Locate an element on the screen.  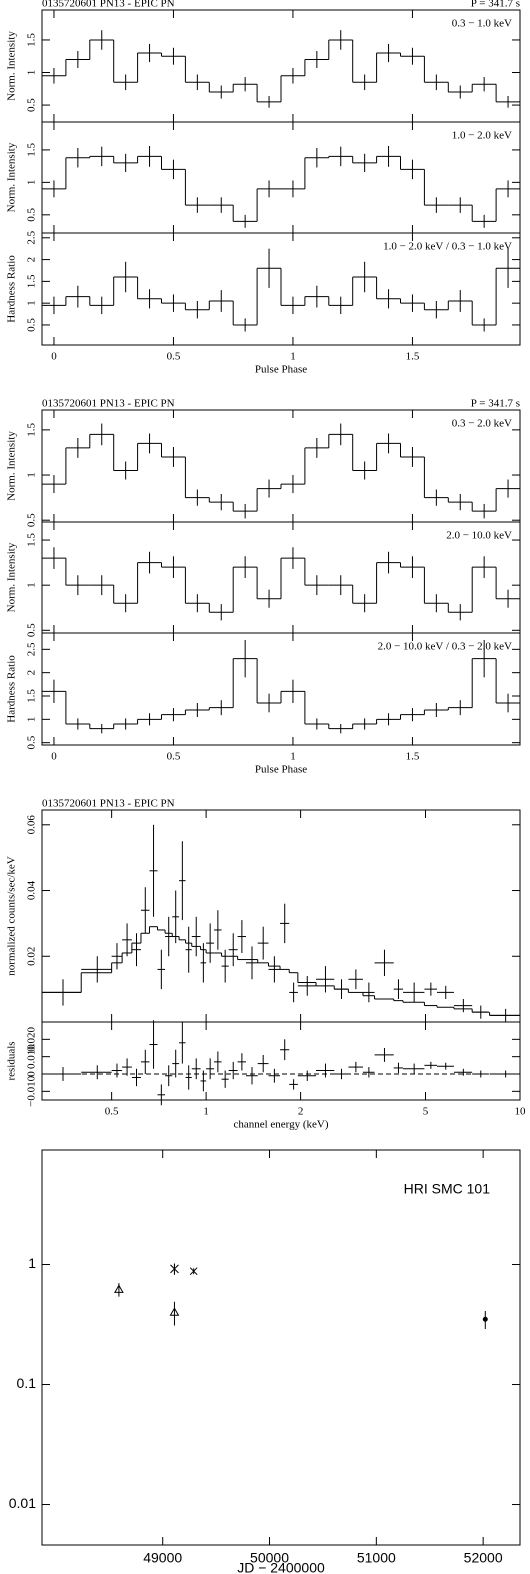
x-axis-title: JD − 2400000 is located at coordinates (281, 1567).